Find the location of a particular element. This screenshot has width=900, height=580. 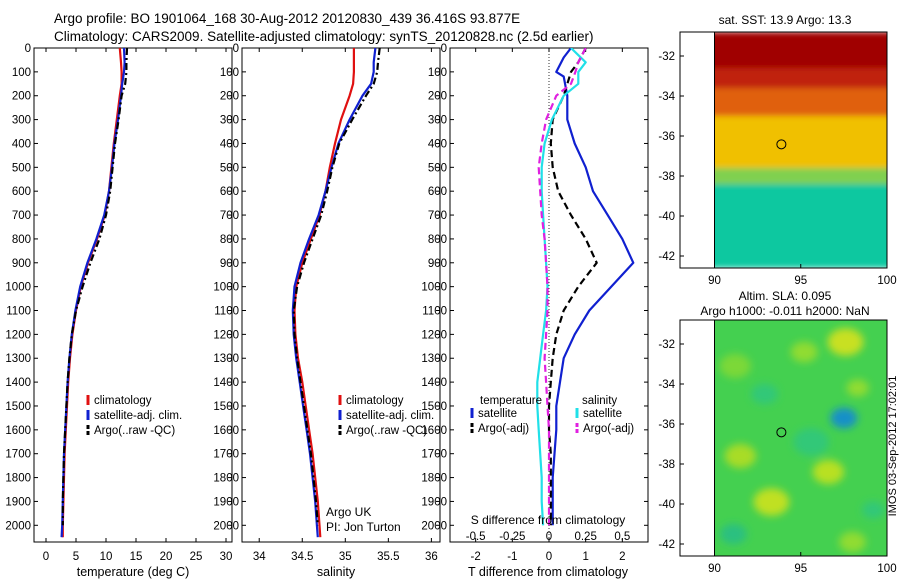

s-tick-label: 0.5 is located at coordinates (622, 537).